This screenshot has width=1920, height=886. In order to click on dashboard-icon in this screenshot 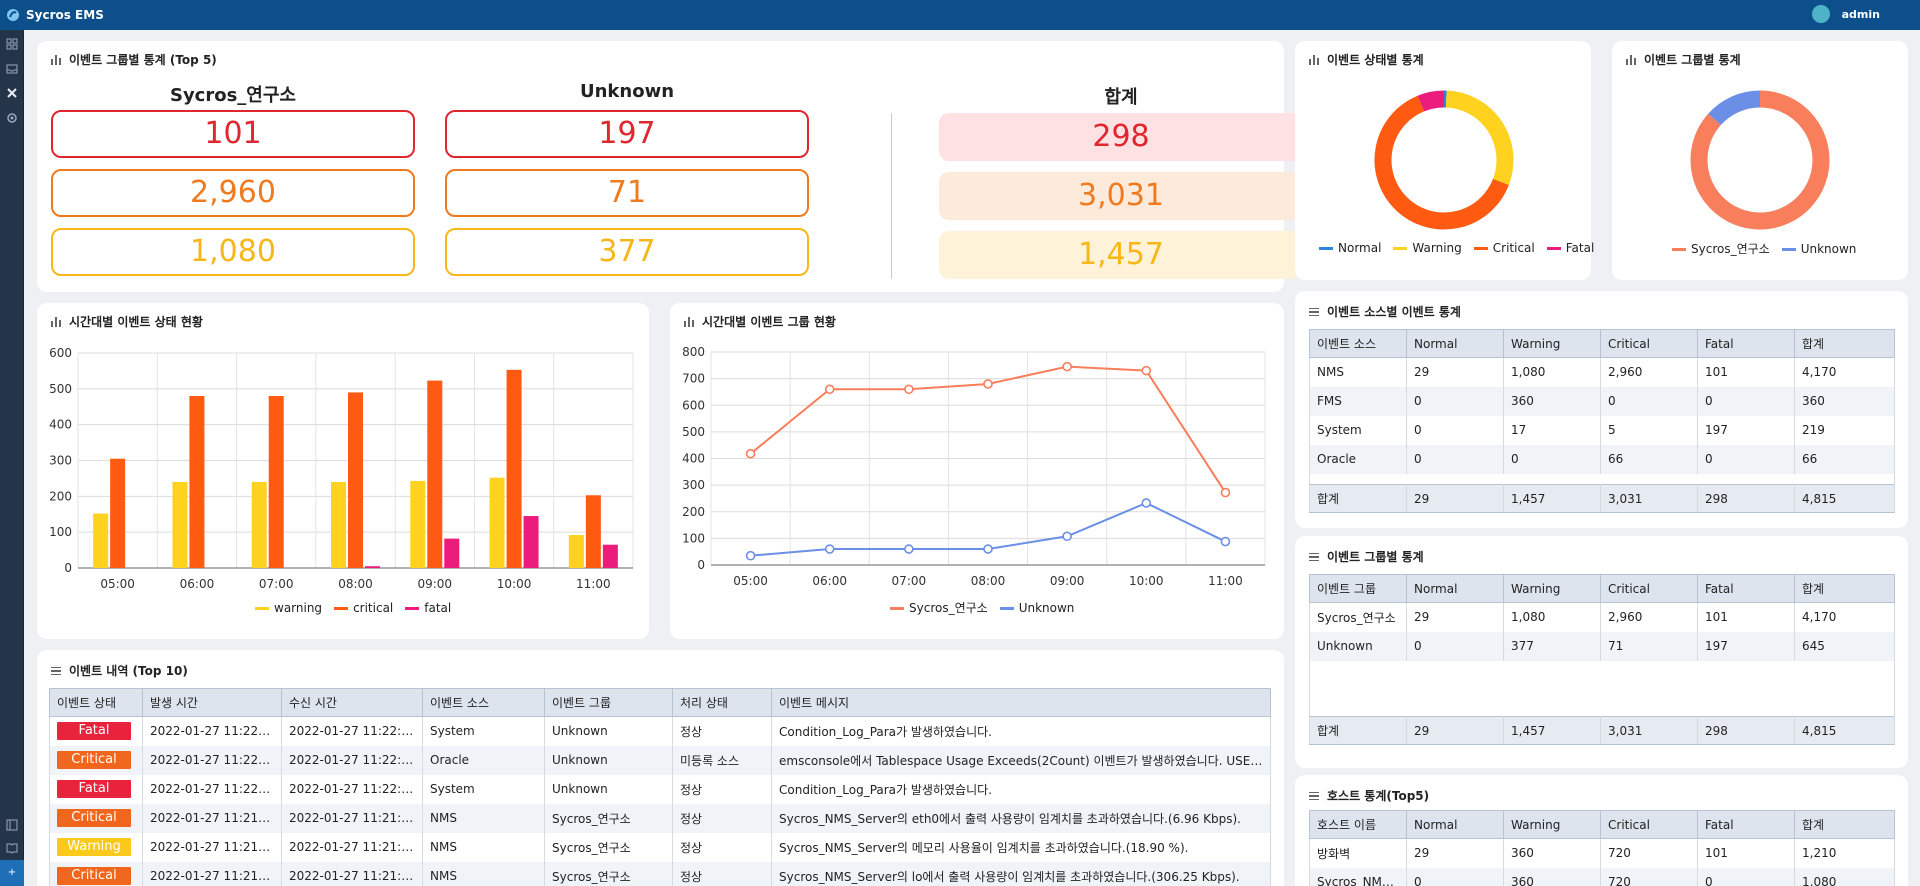, I will do `click(12, 44)`.